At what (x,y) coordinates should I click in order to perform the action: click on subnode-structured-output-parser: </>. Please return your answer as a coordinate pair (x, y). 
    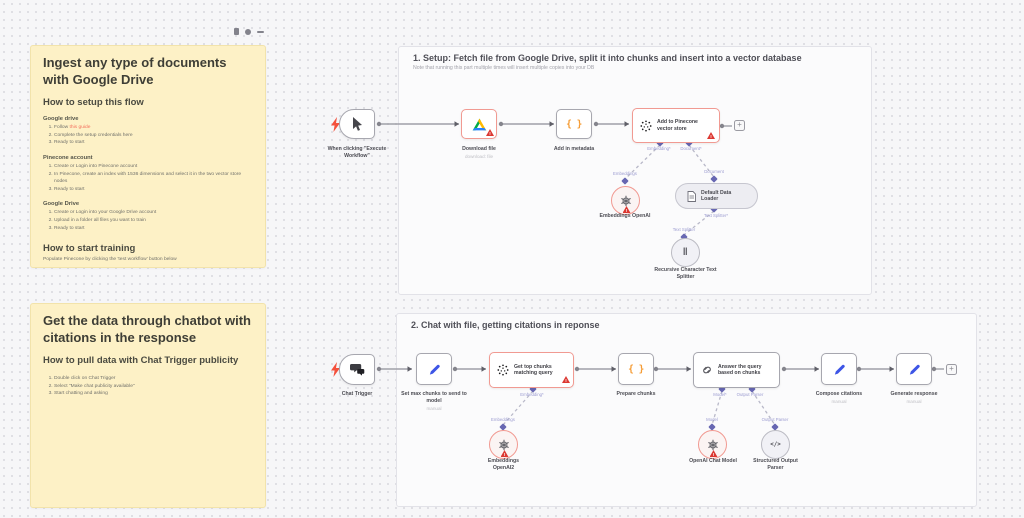
    Looking at the image, I should click on (775, 444).